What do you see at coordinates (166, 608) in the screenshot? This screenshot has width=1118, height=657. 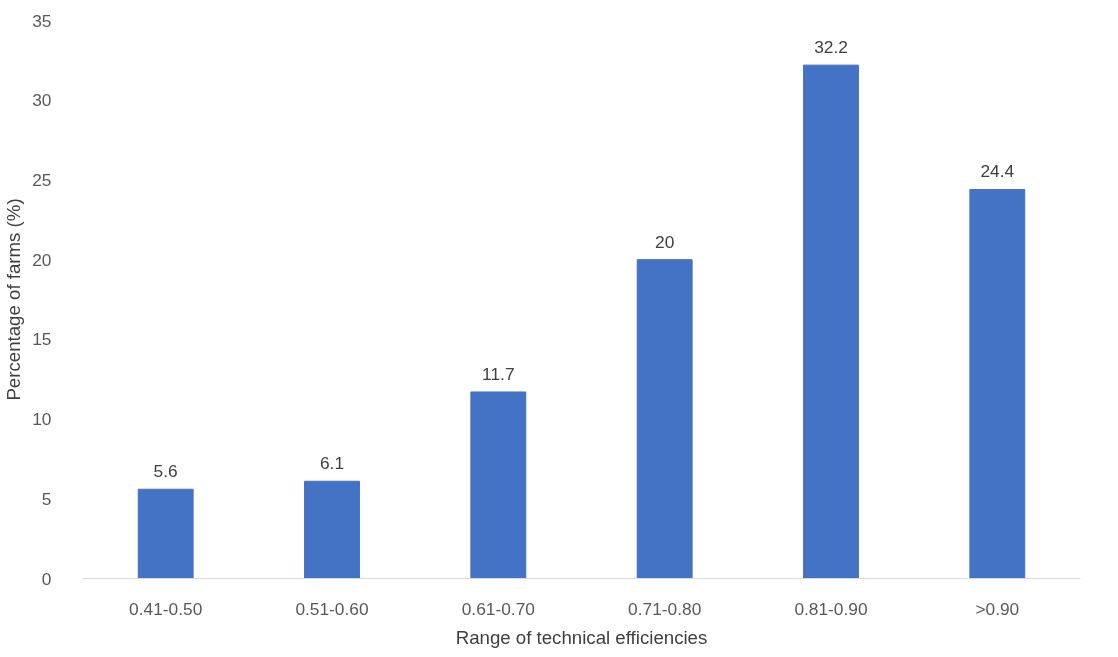 I see `x-tick-label: 0.41-0.50` at bounding box center [166, 608].